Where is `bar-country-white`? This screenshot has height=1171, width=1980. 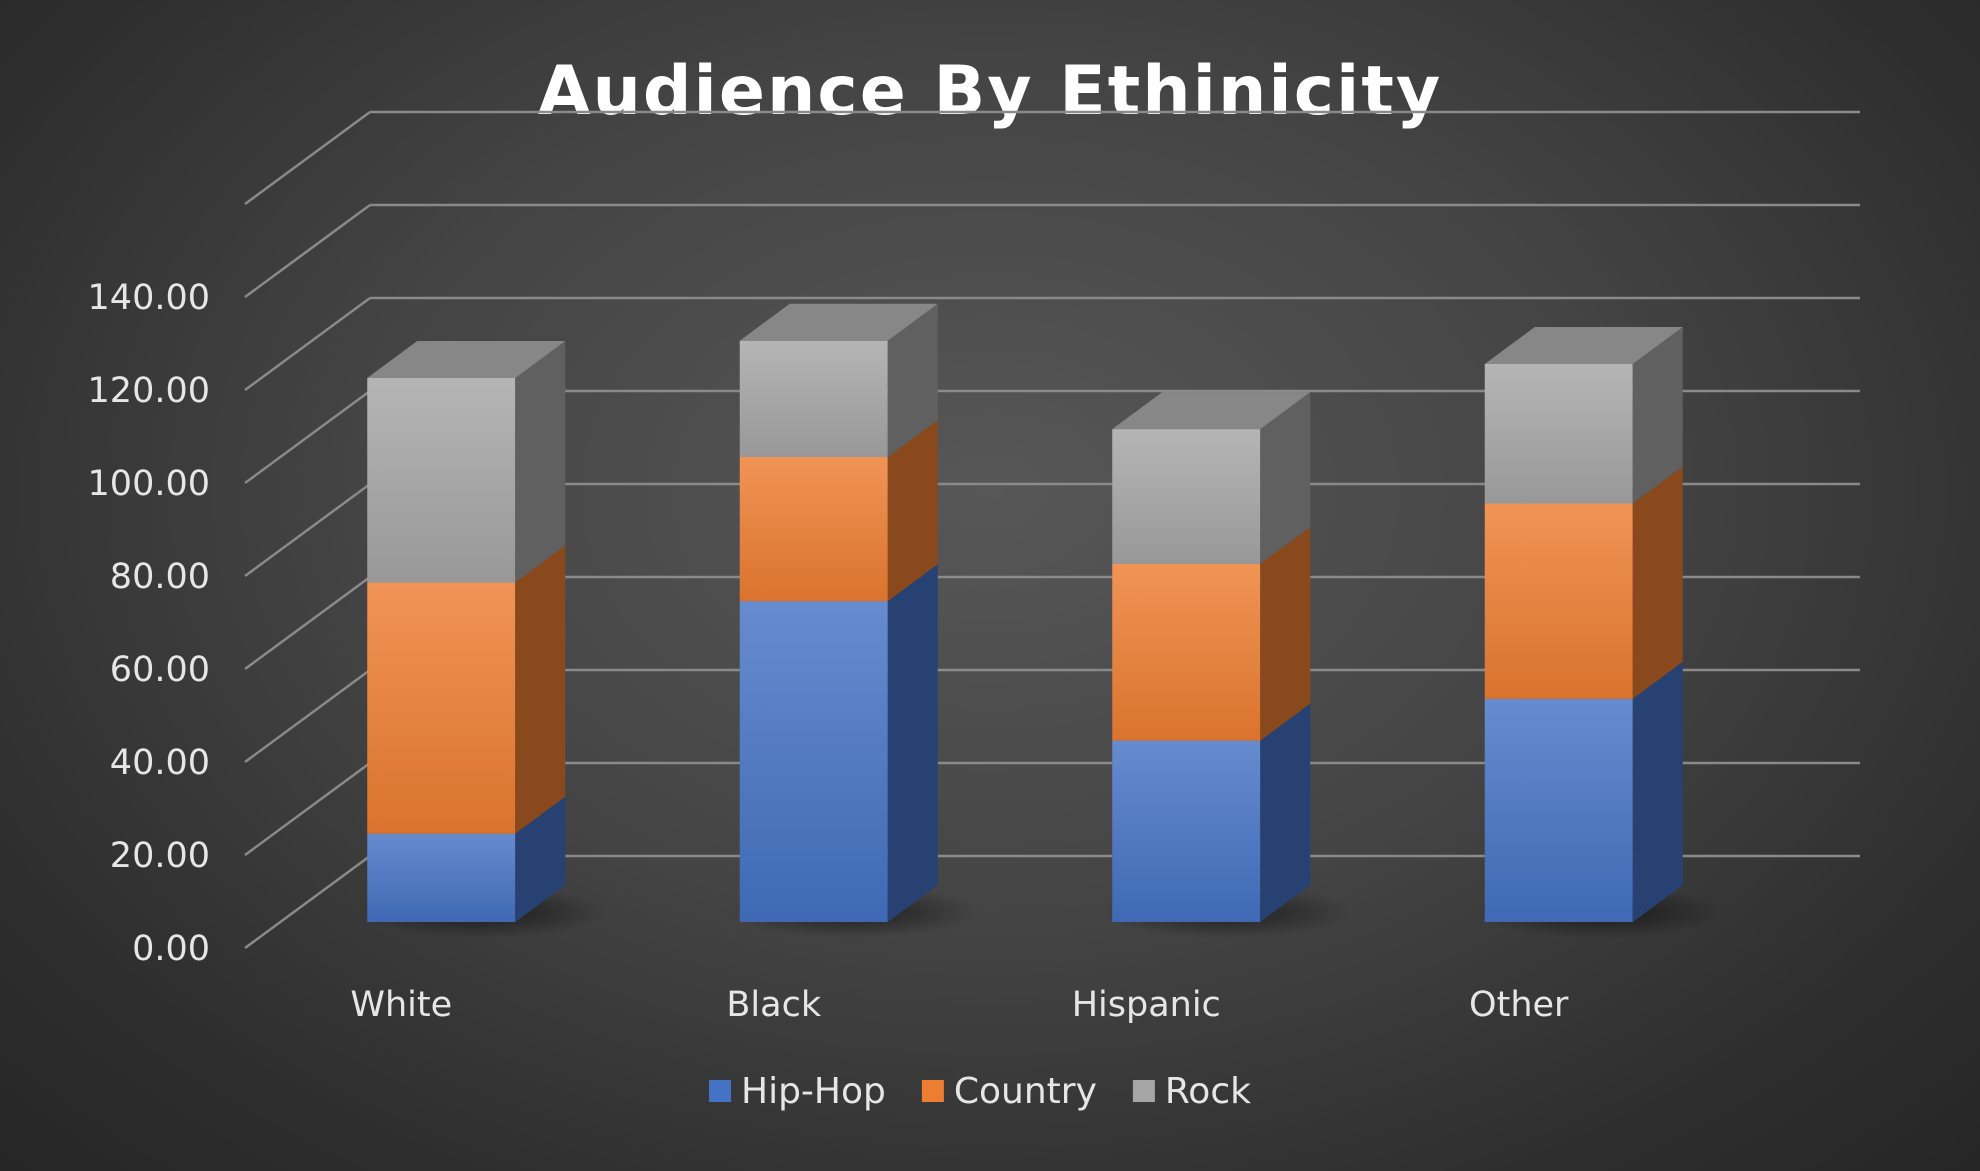 bar-country-white is located at coordinates (466, 689).